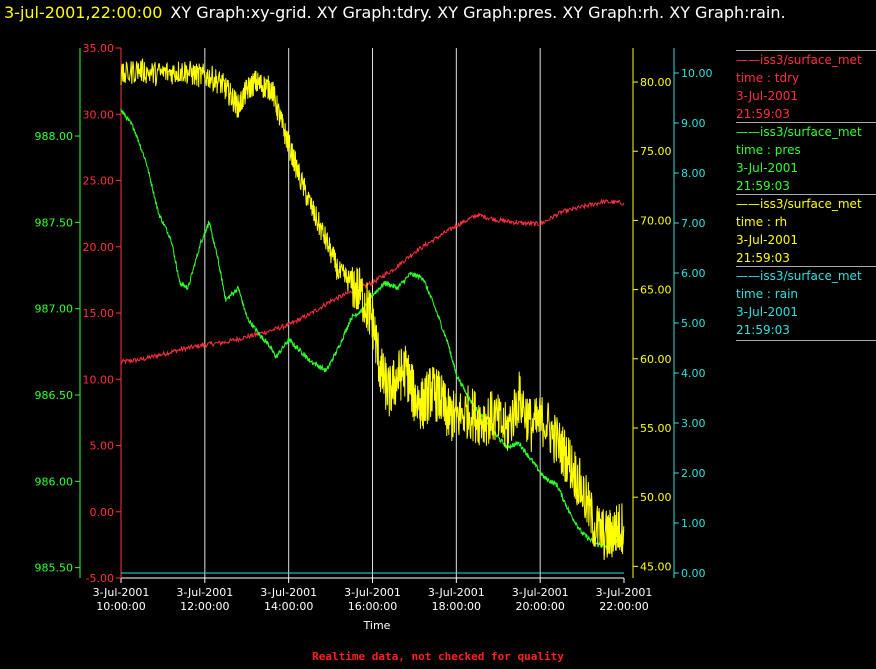  What do you see at coordinates (121, 599) in the screenshot?
I see `x-tick-label: 3-Jul-2001 10:00:00` at bounding box center [121, 599].